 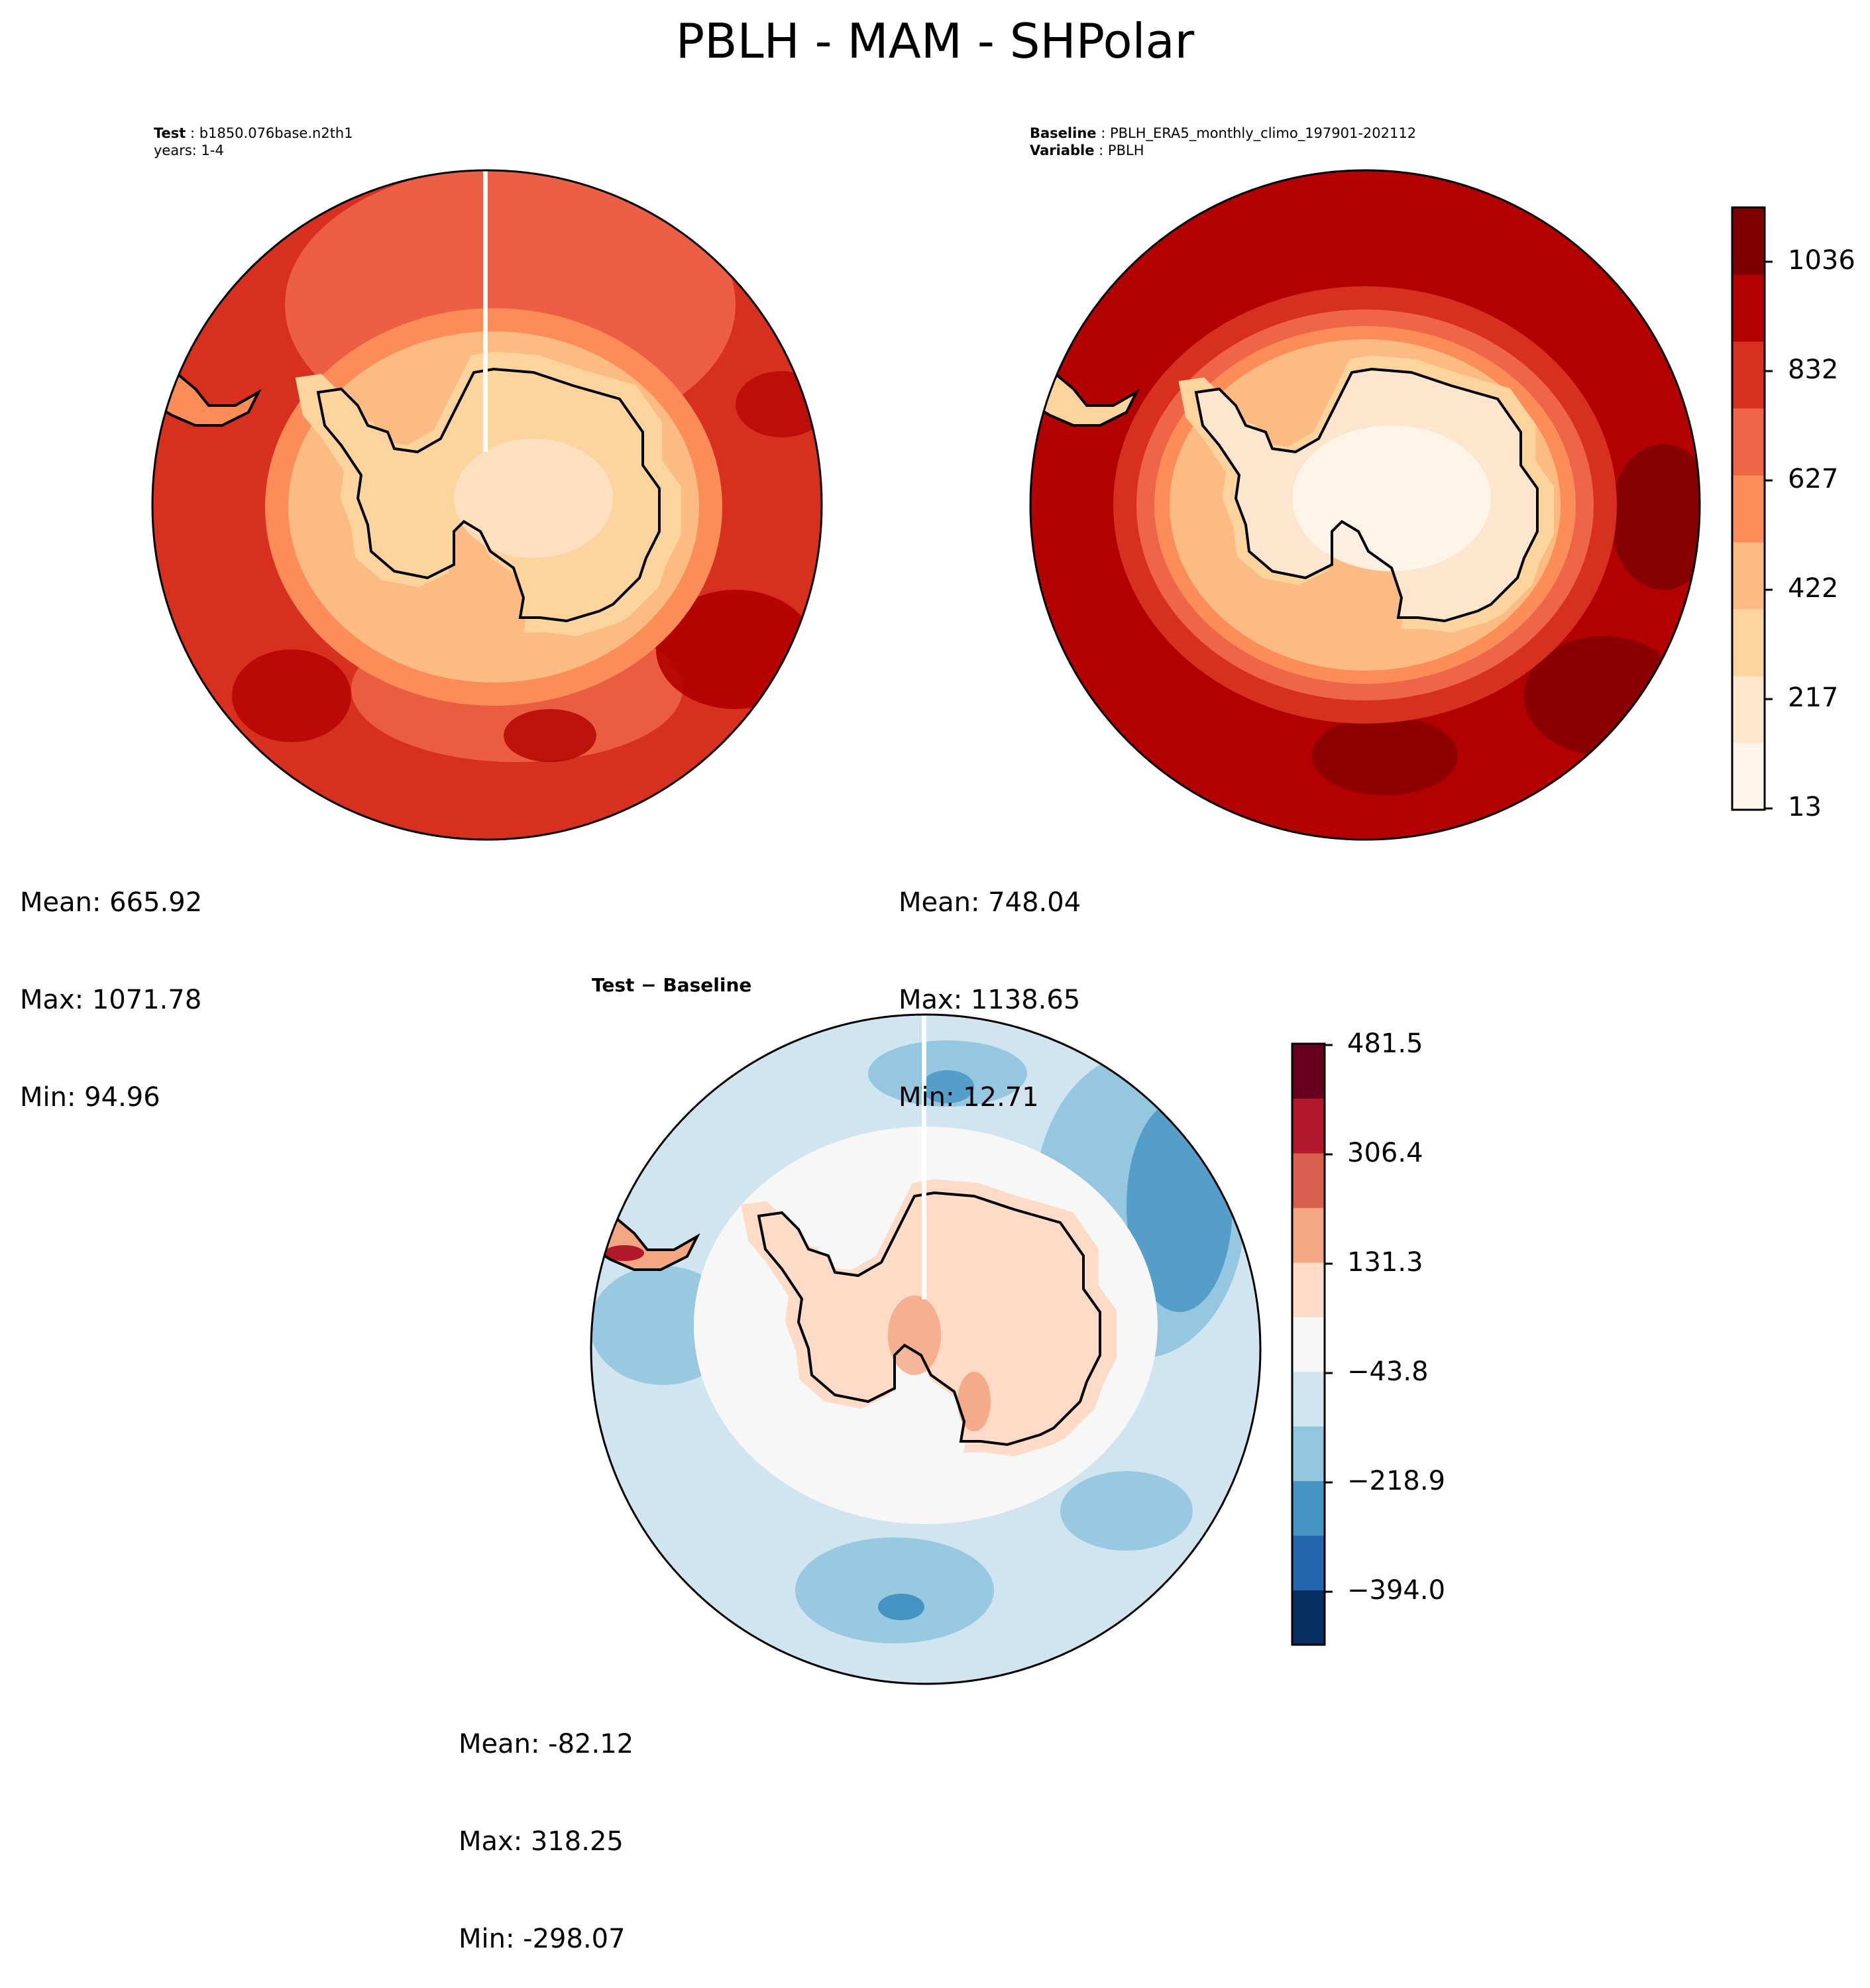 What do you see at coordinates (1385, 1043) in the screenshot?
I see `diff-colorbar-tick: 481.5` at bounding box center [1385, 1043].